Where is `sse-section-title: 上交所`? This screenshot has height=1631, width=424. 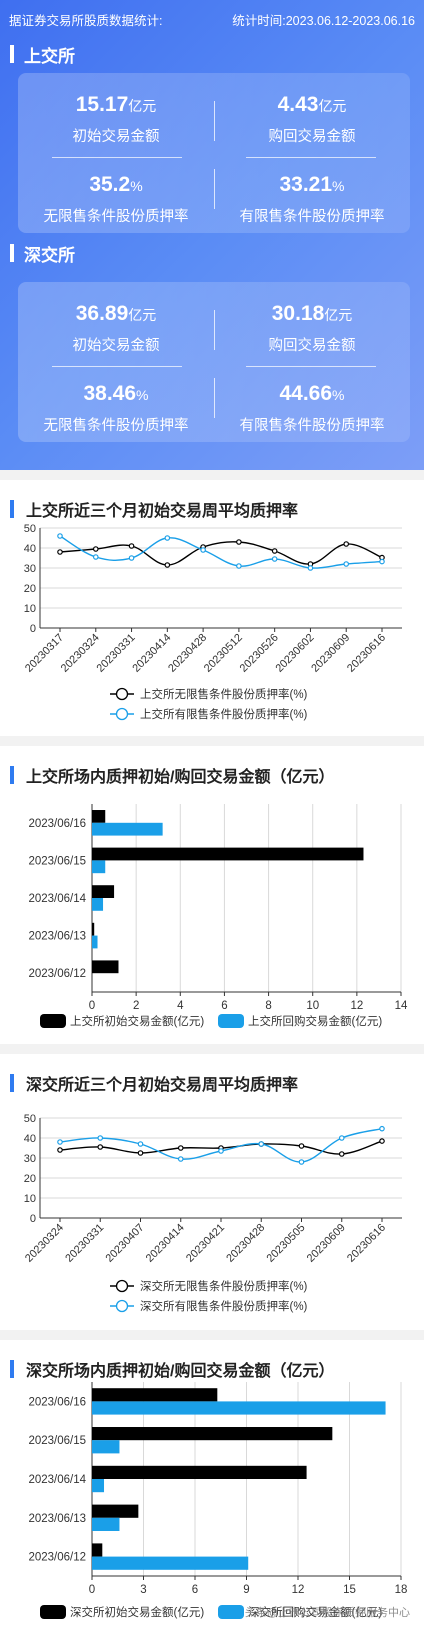 sse-section-title: 上交所 is located at coordinates (42, 54).